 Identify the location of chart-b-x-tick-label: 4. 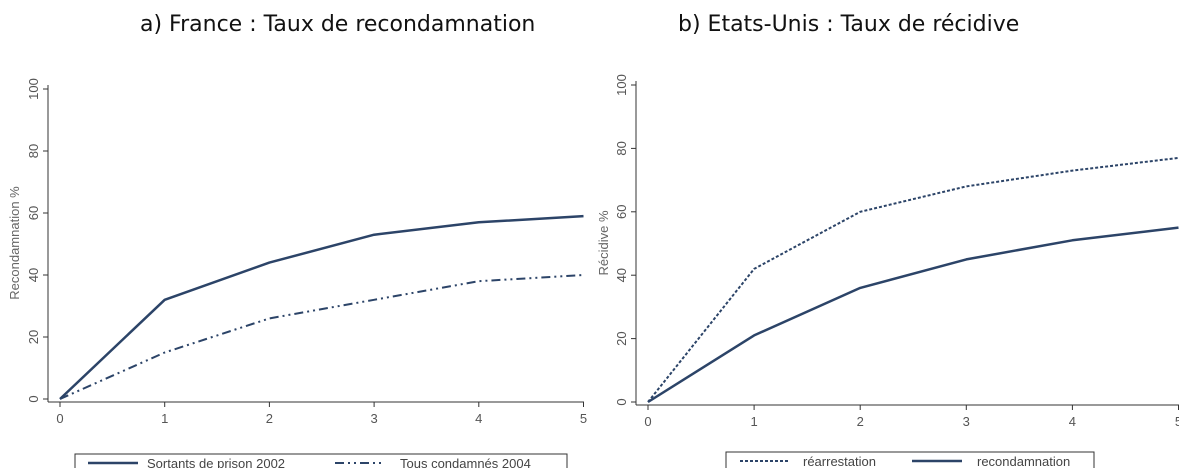
(1072, 421).